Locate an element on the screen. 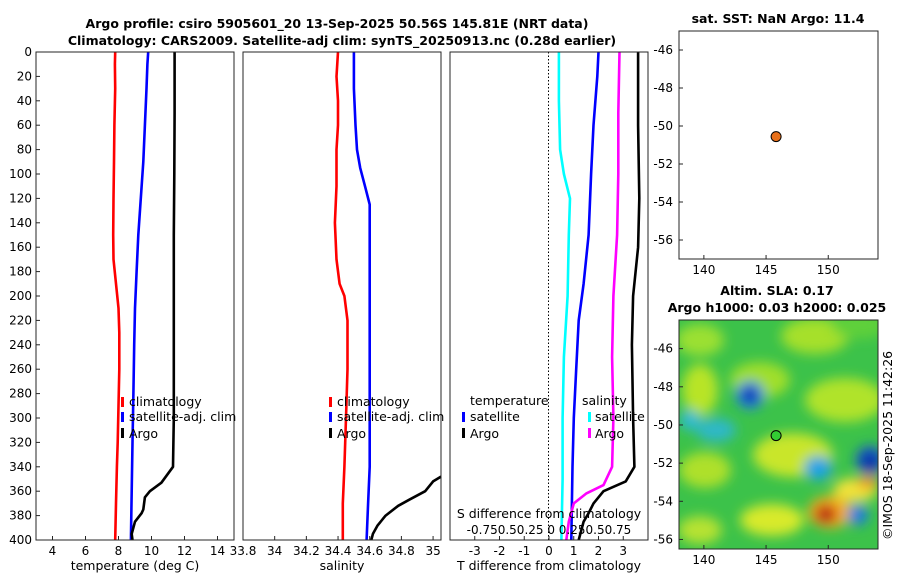 This screenshot has height=580, width=900. series-line-s-argo is located at coordinates (593, 296).